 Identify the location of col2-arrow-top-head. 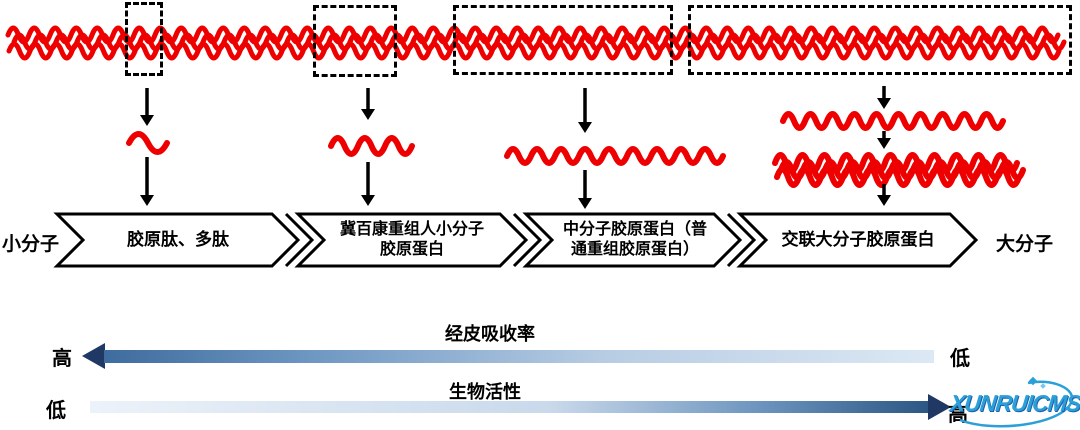
(368, 114).